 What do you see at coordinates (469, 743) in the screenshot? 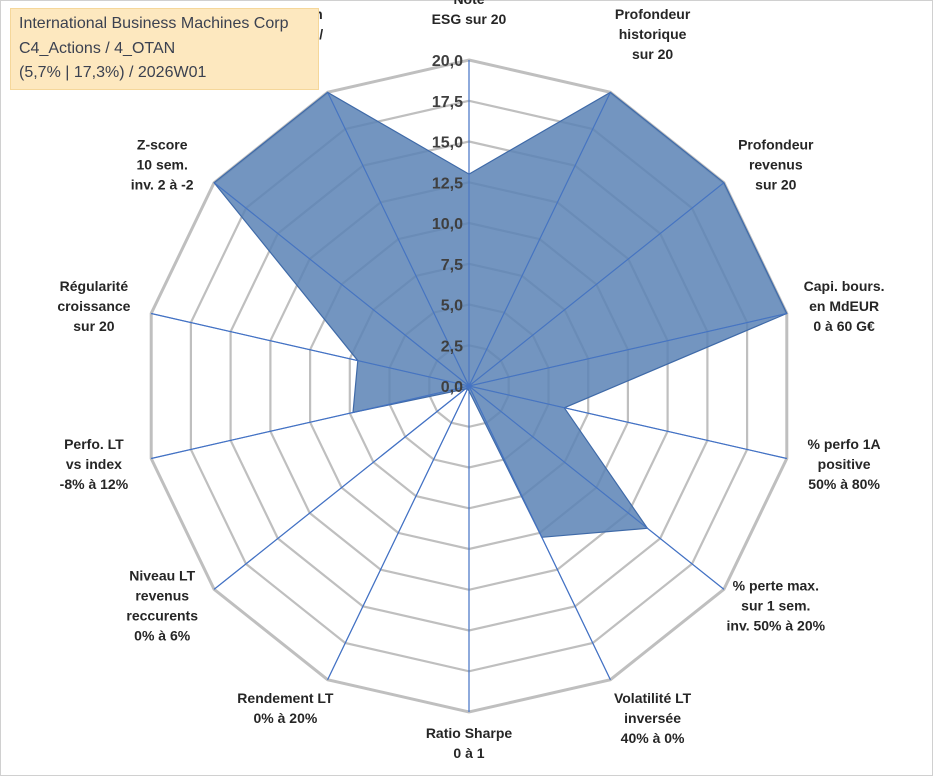
I see `axis-label-7: Ratio Sharpe 0 à 1` at bounding box center [469, 743].